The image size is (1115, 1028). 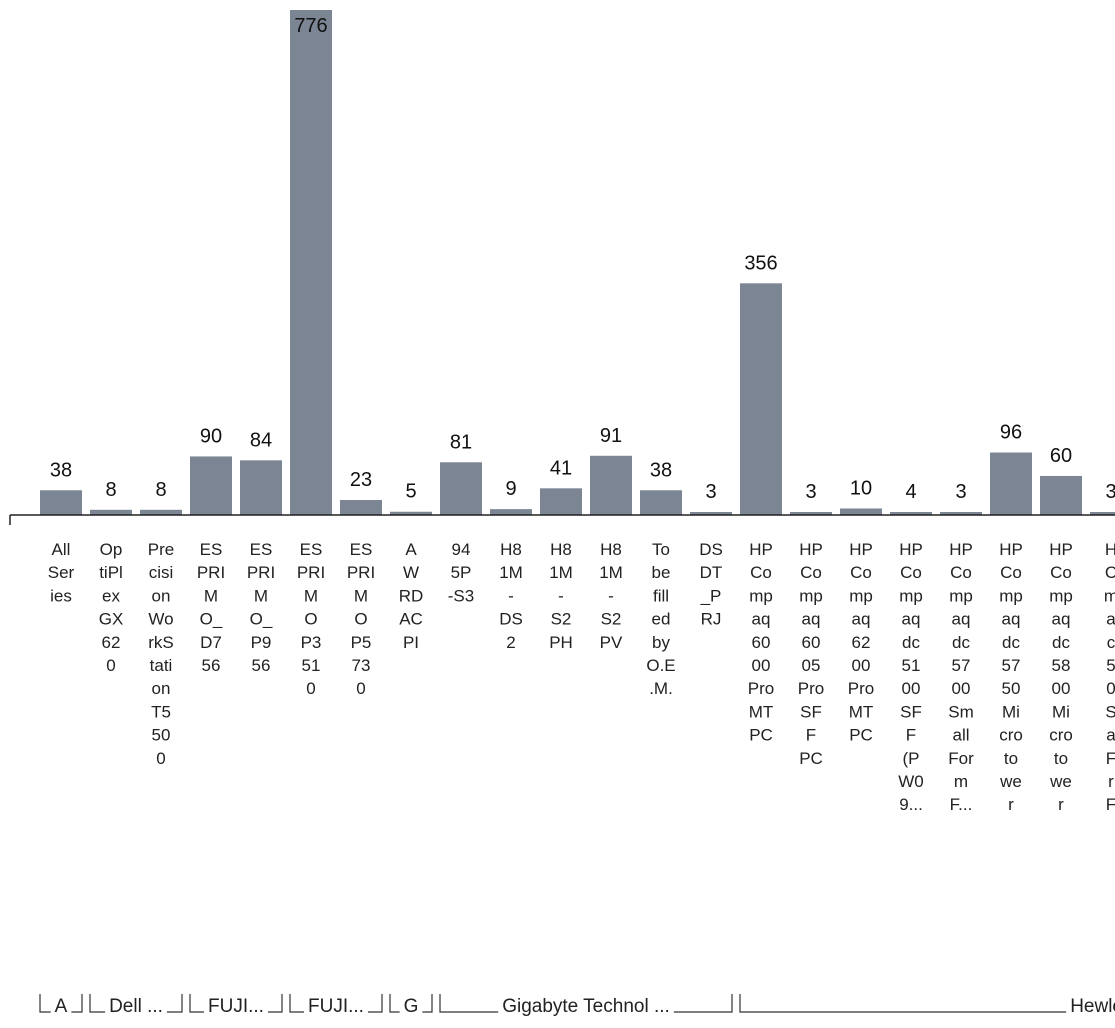 I want to click on value-label-15: 3, so click(x=810, y=492).